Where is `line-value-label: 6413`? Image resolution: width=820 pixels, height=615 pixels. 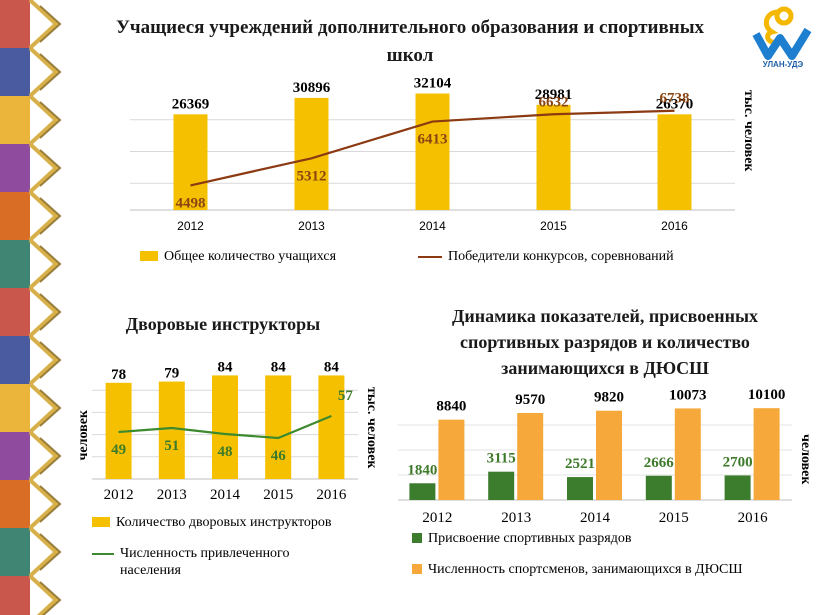 line-value-label: 6413 is located at coordinates (433, 140).